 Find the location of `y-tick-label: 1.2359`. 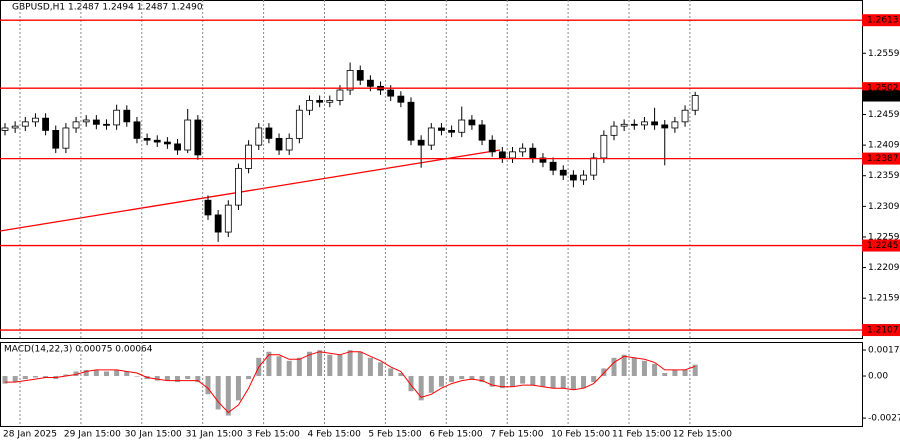

y-tick-label: 1.2359 is located at coordinates (884, 176).